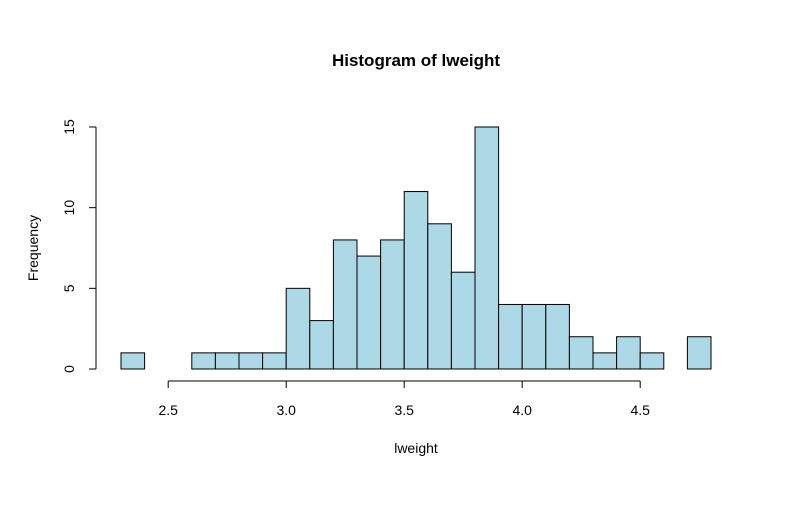 This screenshot has height=516, width=795. What do you see at coordinates (416, 60) in the screenshot?
I see `chart-title: Histogram of lweight` at bounding box center [416, 60].